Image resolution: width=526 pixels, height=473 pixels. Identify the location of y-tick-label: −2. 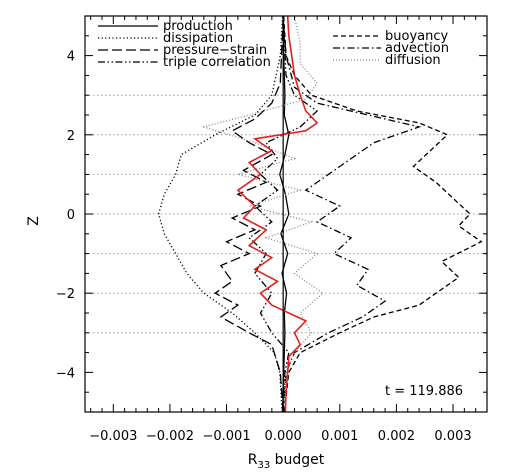
(65, 294).